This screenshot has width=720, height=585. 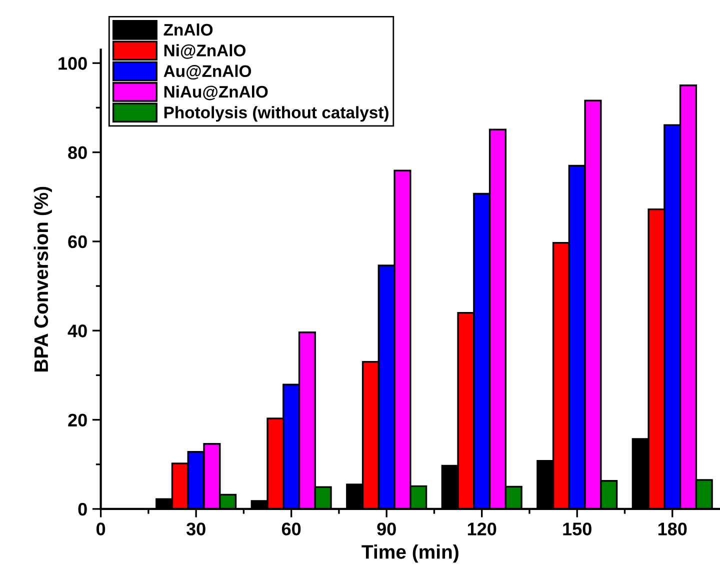 What do you see at coordinates (77, 420) in the screenshot?
I see `y-tick-label: 20` at bounding box center [77, 420].